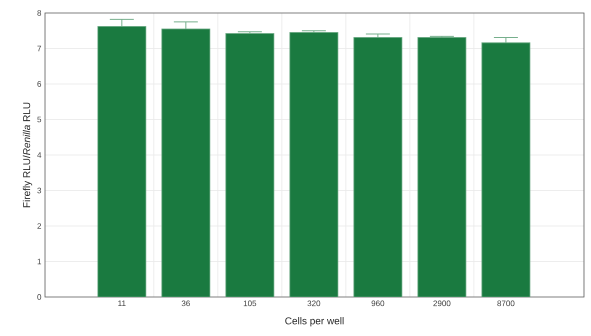 The height and width of the screenshot is (336, 591). I want to click on x-axis-title: Cells per well, so click(314, 321).